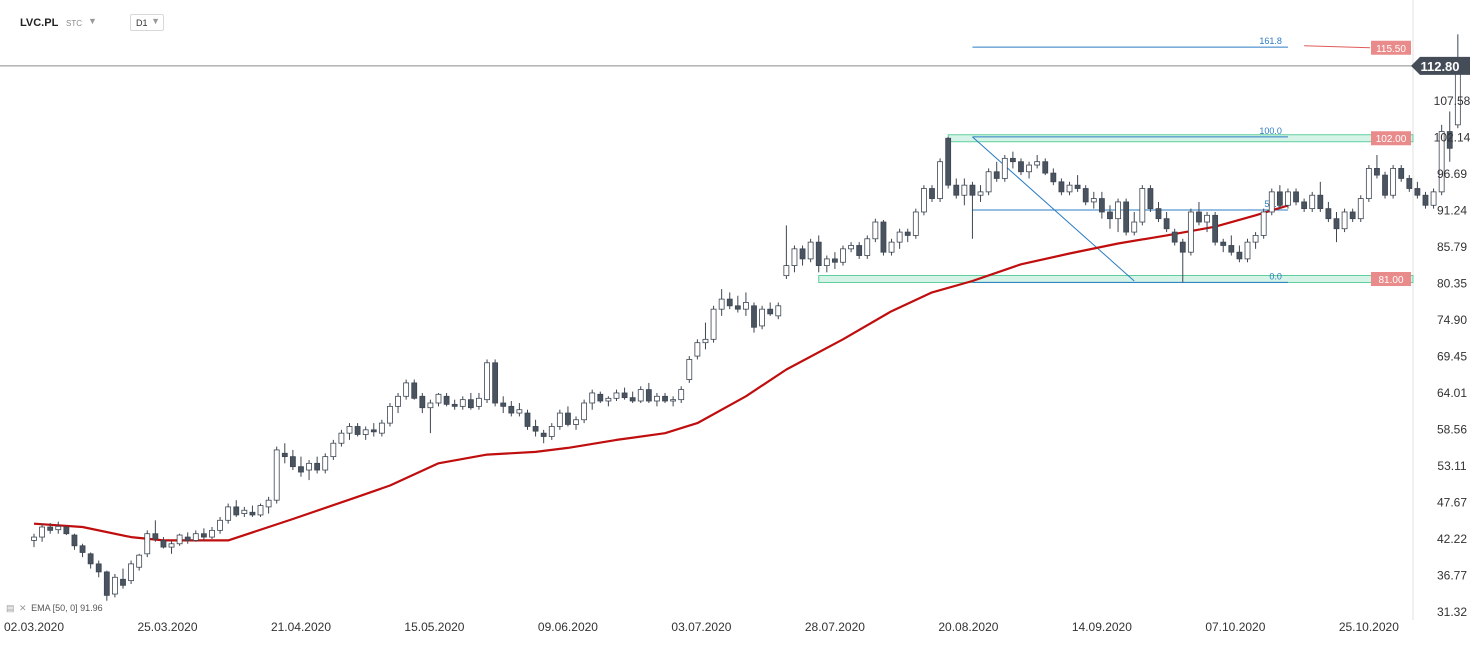 The width and height of the screenshot is (1482, 648). Describe the element at coordinates (434, 627) in the screenshot. I see `x-tick-label: 15.05.2020` at that location.